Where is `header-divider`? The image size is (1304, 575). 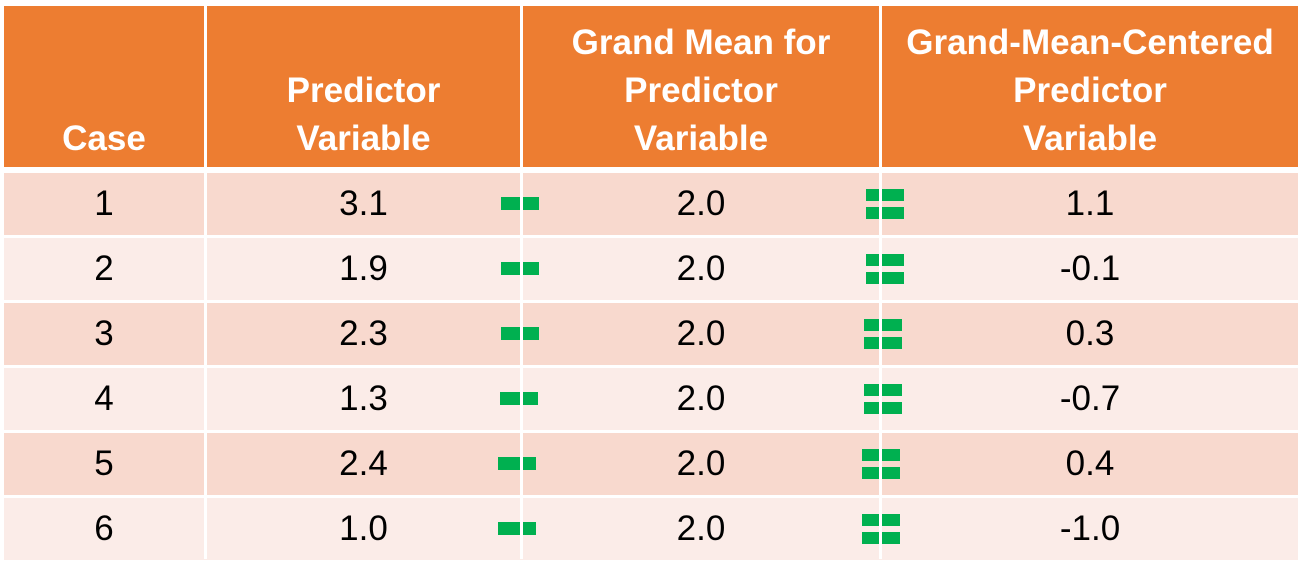
header-divider is located at coordinates (651, 170).